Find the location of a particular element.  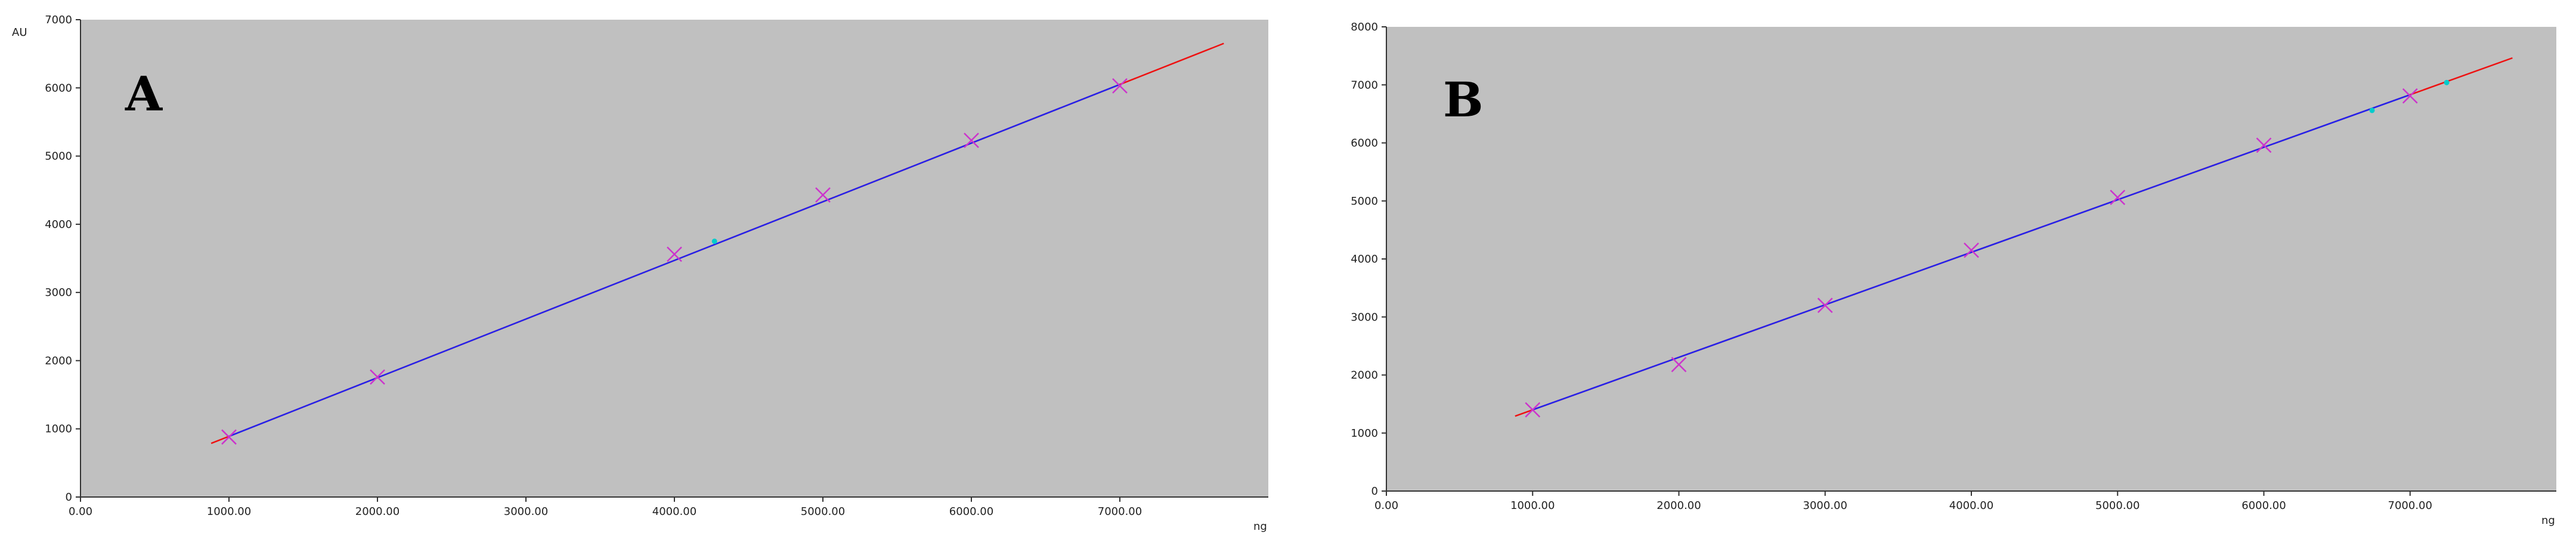

chart-b-x-tick-label: 3000.00 is located at coordinates (1825, 506).